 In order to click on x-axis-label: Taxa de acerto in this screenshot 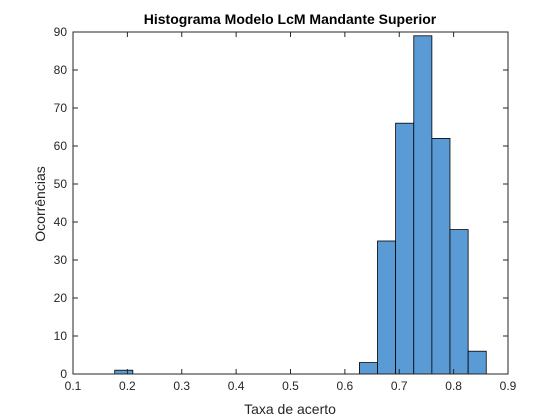, I will do `click(290, 409)`.